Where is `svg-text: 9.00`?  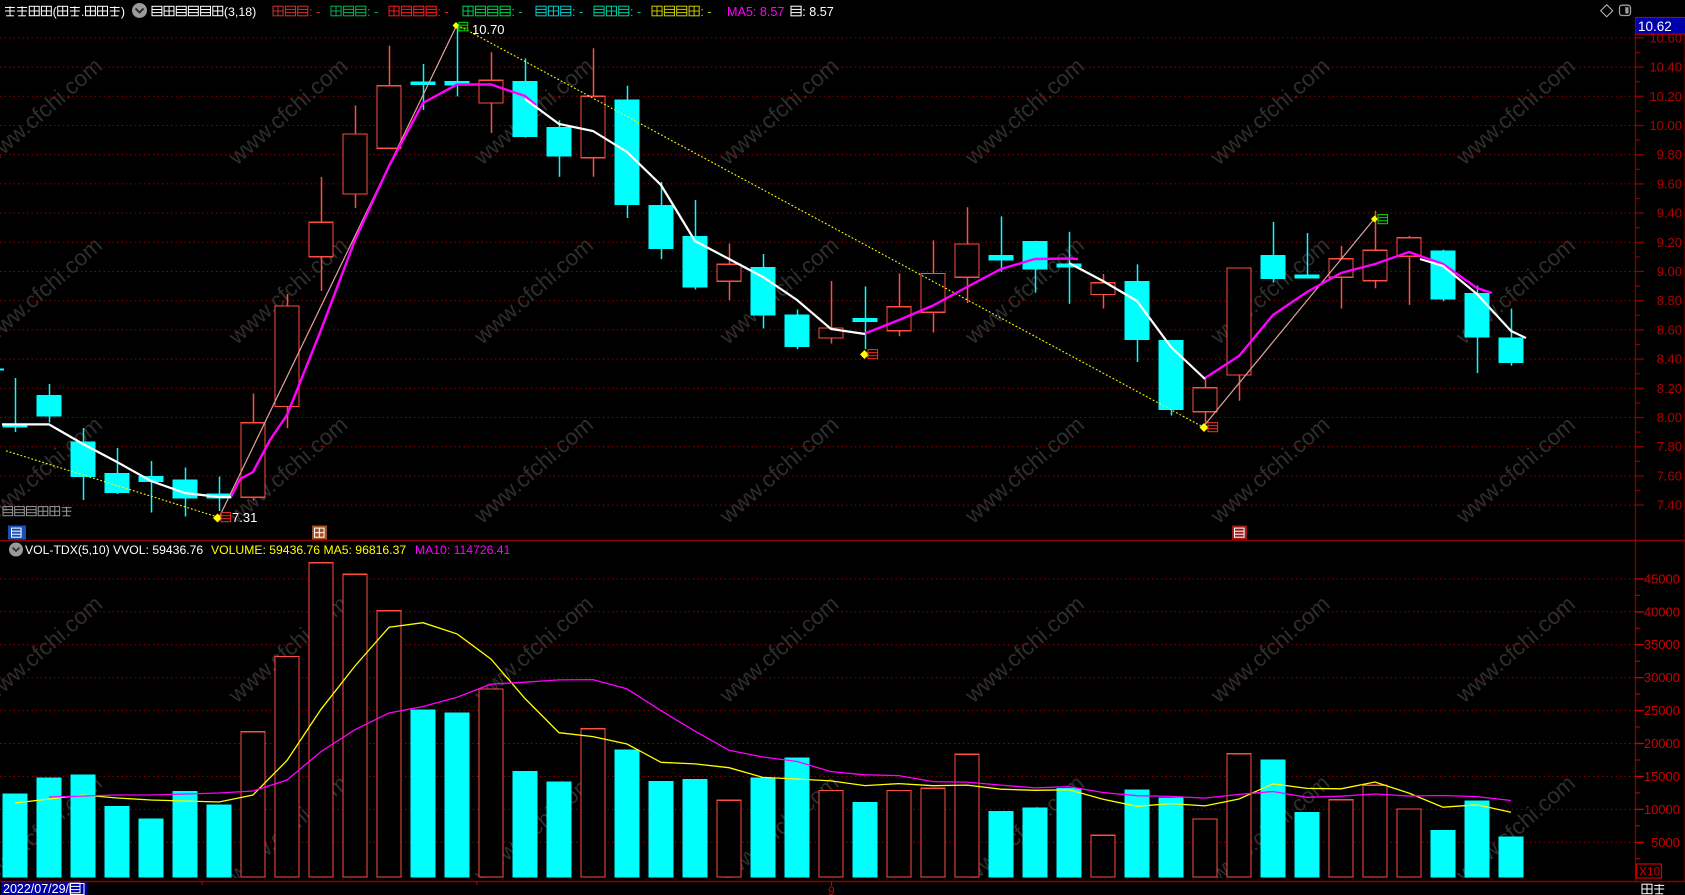 svg-text: 9.00 is located at coordinates (1669, 271).